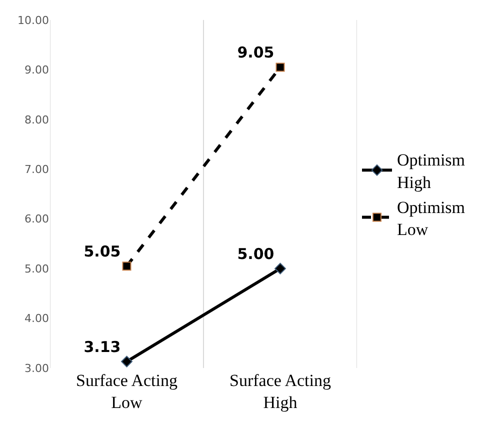  Describe the element at coordinates (36, 269) in the screenshot. I see `y-tick-label: 5.00` at that location.